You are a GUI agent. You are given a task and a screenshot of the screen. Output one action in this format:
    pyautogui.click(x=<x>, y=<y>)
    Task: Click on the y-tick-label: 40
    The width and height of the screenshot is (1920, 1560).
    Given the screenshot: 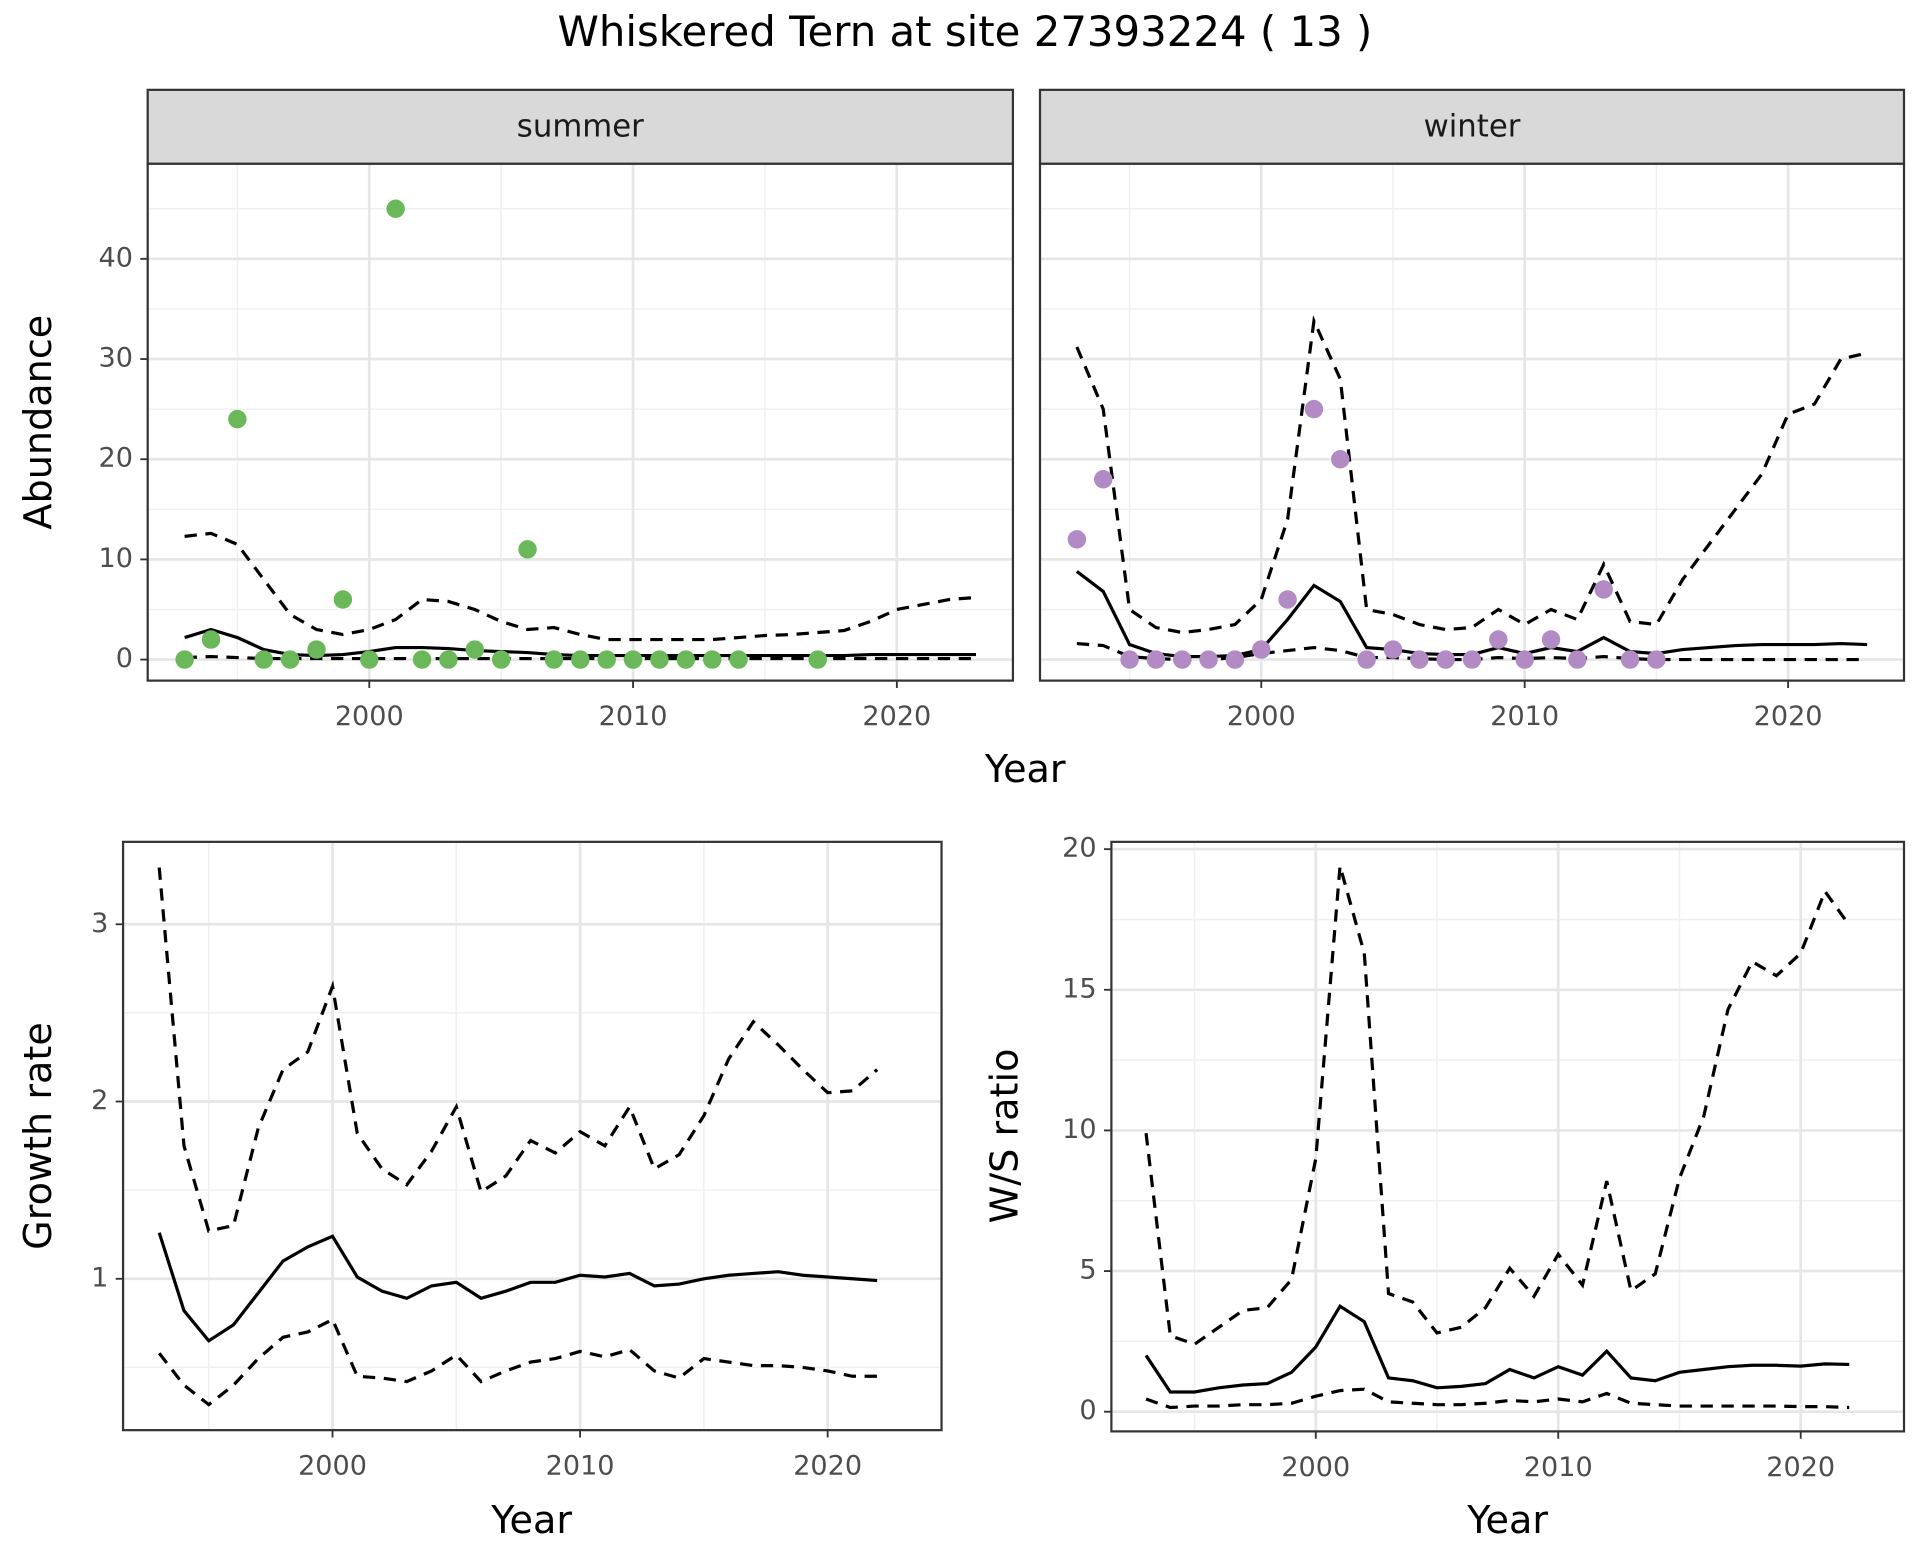 What is the action you would take?
    pyautogui.click(x=115, y=257)
    